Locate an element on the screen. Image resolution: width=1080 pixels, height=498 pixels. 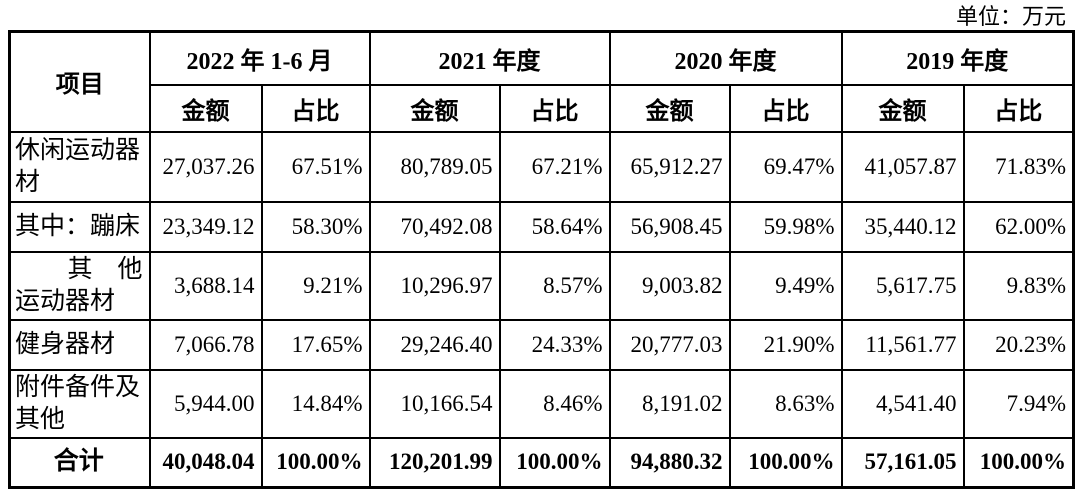
amount-cell: 20,777.03 is located at coordinates (669, 344).